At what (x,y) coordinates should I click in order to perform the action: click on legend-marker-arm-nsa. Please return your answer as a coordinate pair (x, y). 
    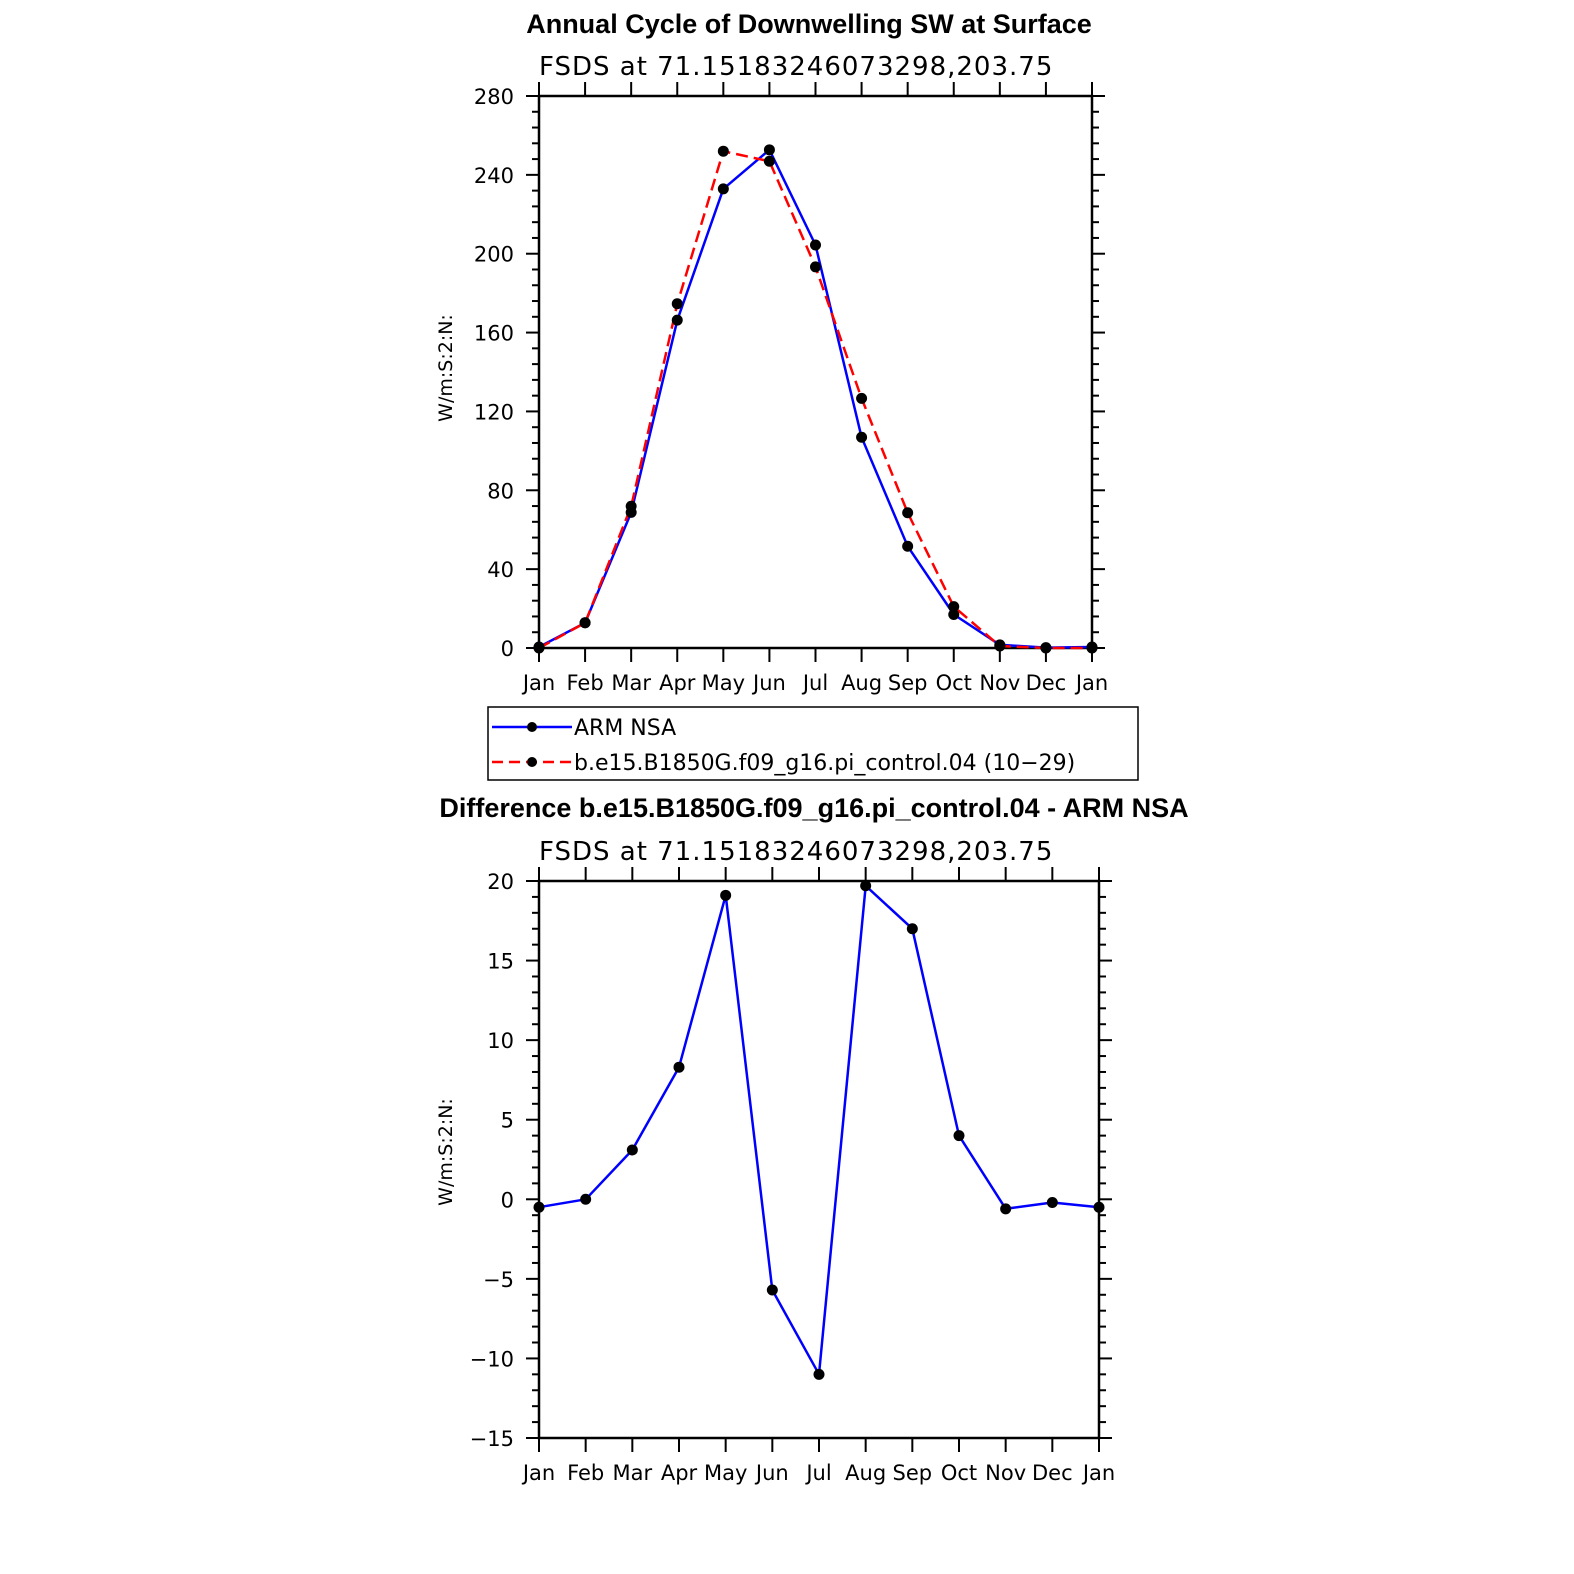
    Looking at the image, I should click on (532, 727).